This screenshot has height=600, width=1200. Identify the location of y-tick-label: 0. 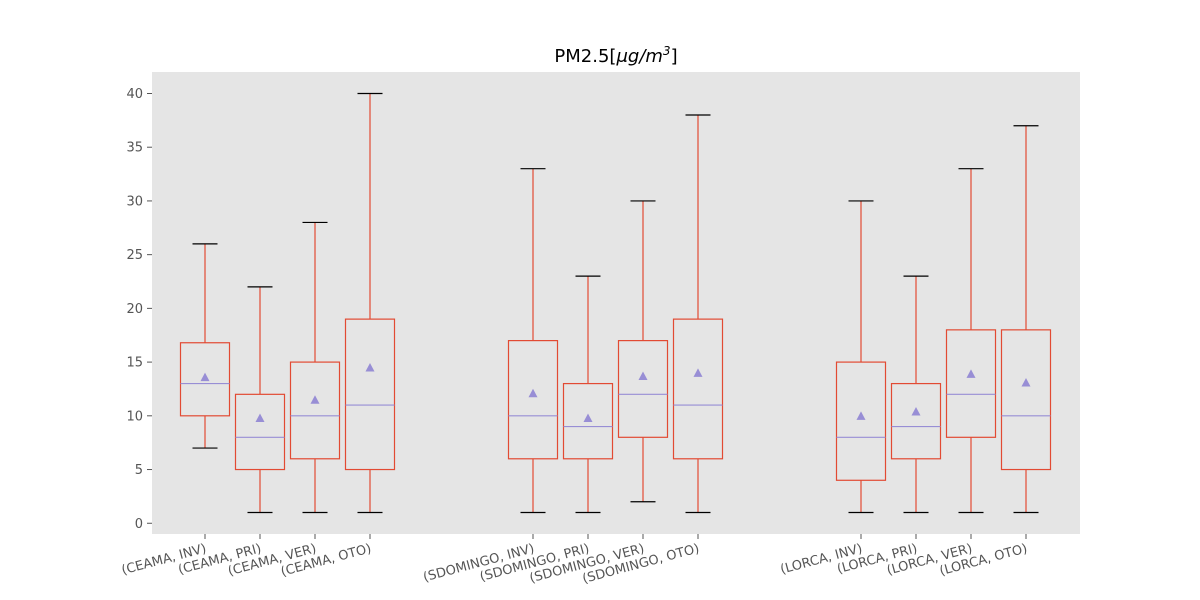
(139, 524).